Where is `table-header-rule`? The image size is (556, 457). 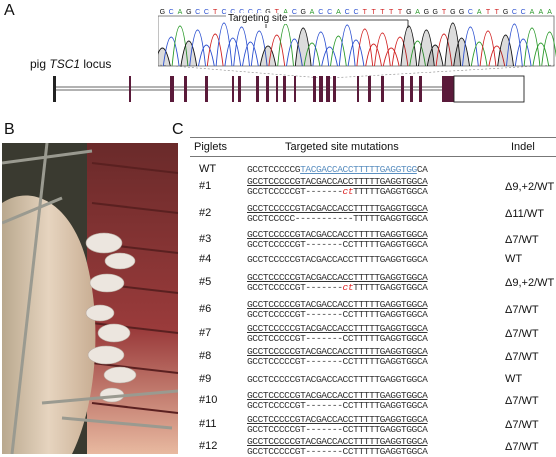 table-header-rule is located at coordinates (373, 156).